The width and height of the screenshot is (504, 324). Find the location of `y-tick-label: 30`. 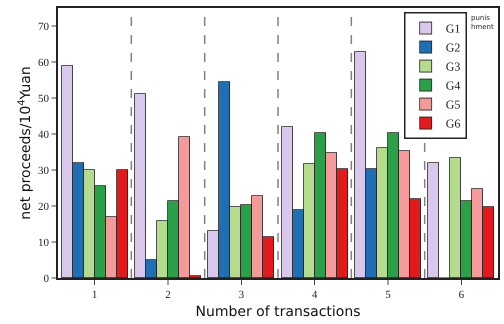

y-tick-label: 30 is located at coordinates (44, 170).